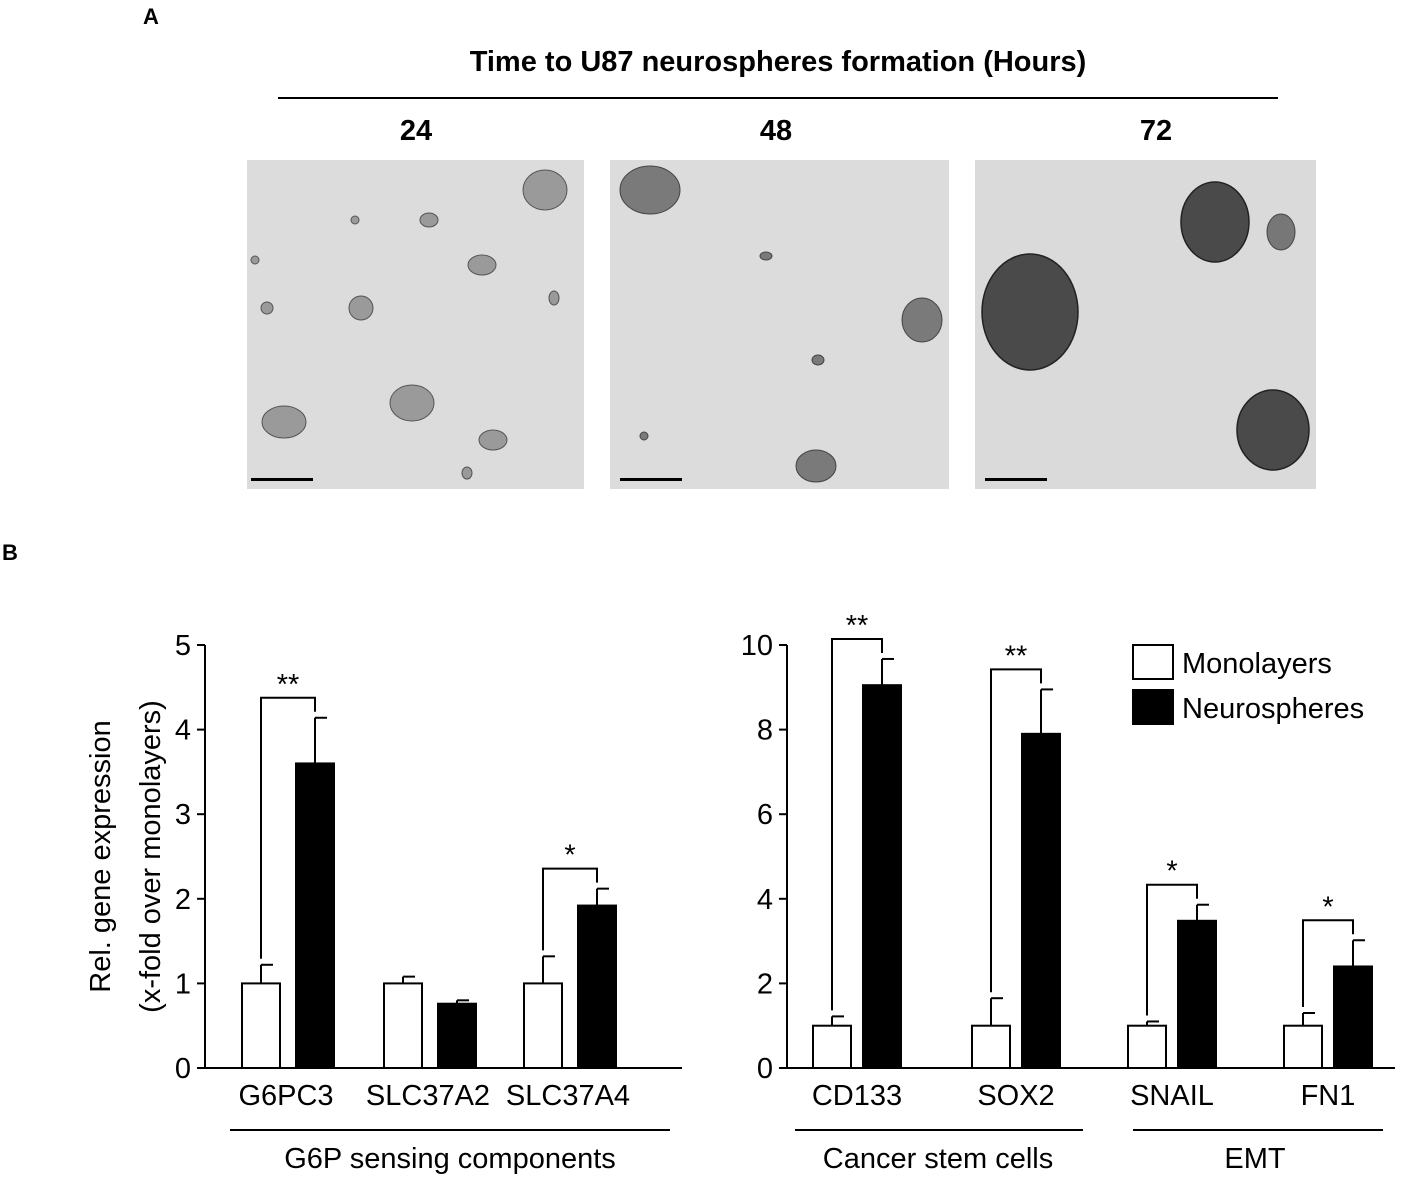 The height and width of the screenshot is (1183, 1417). What do you see at coordinates (183, 984) in the screenshot?
I see `y-tick-label-left: 1` at bounding box center [183, 984].